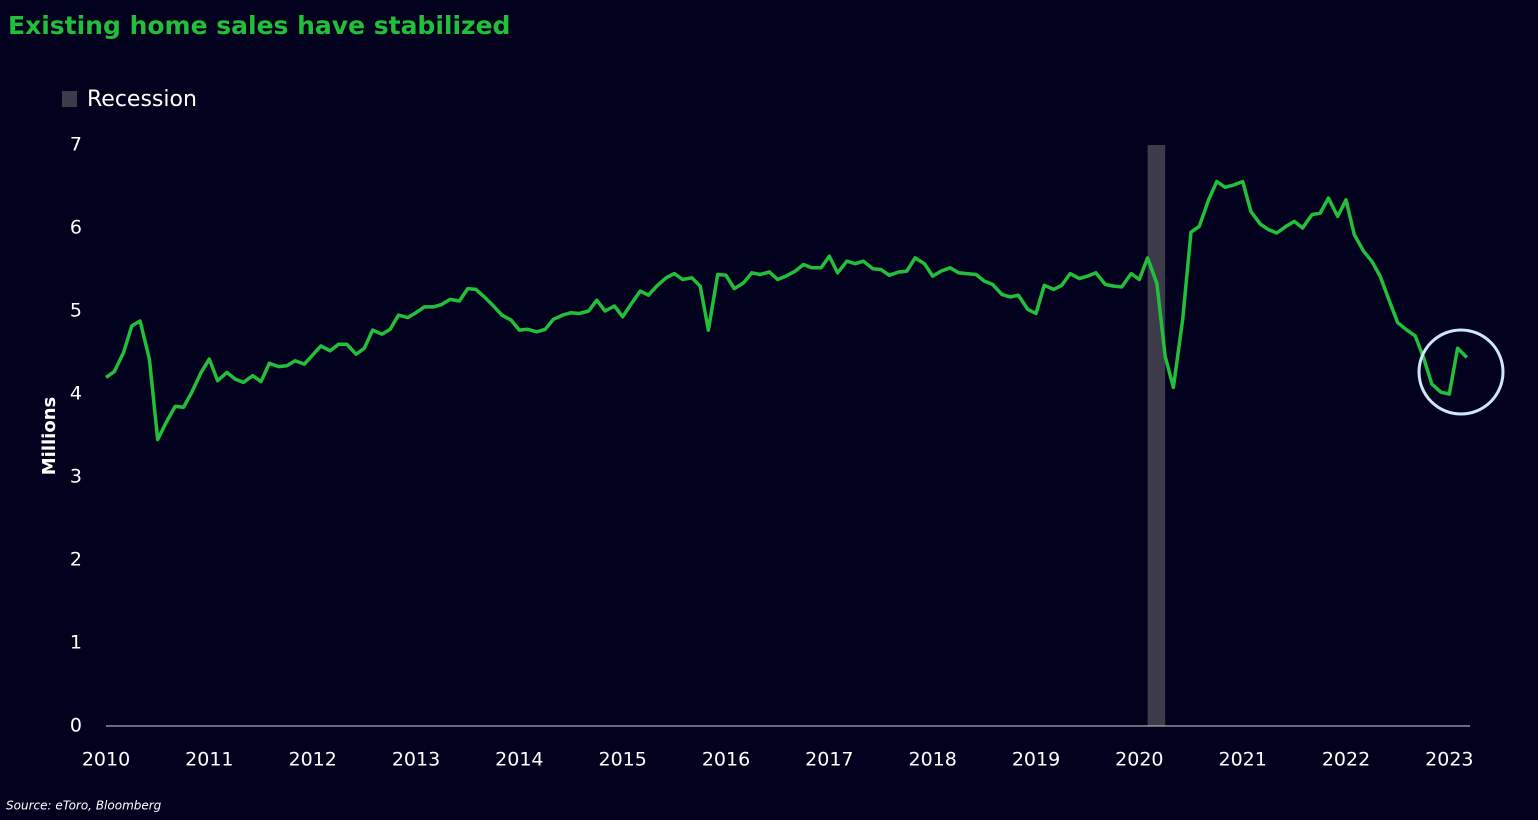 This screenshot has width=1538, height=820. Describe the element at coordinates (69, 99) in the screenshot. I see `legend-swatch` at that location.